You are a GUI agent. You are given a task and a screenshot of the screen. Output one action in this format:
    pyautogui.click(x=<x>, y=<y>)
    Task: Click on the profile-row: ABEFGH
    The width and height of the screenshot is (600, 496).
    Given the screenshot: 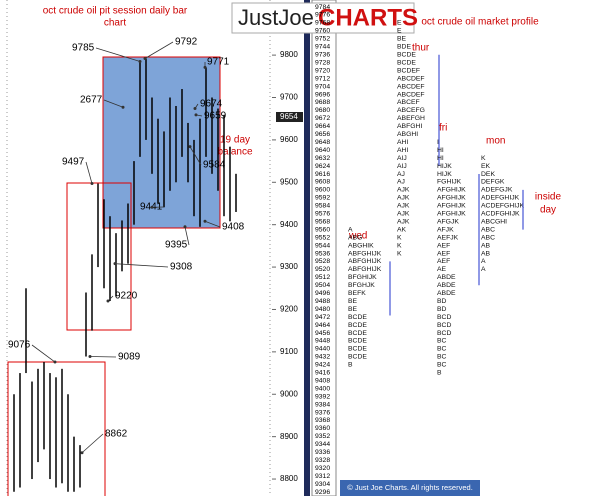 What is the action you would take?
    pyautogui.click(x=411, y=118)
    